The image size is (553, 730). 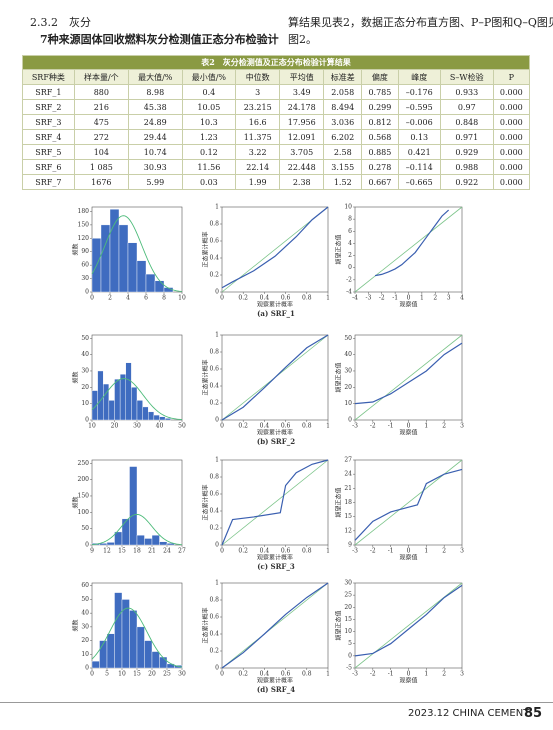 What do you see at coordinates (348, 460) in the screenshot?
I see `y-tick-label: 27` at bounding box center [348, 460].